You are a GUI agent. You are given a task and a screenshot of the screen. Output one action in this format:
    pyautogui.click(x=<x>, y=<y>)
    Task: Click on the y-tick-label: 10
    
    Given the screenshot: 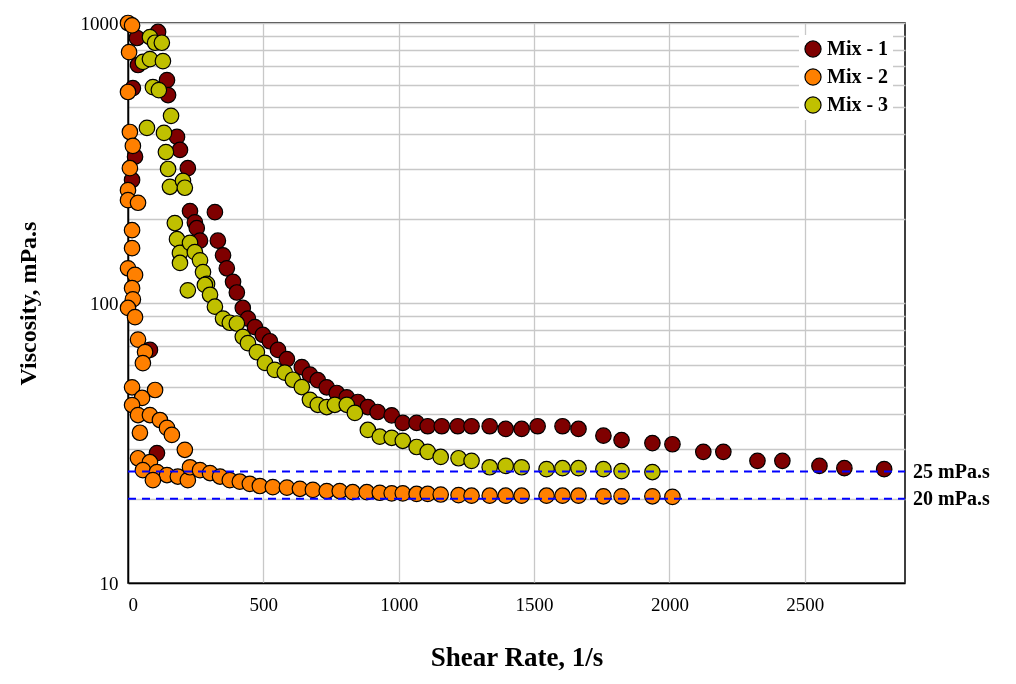 What is the action you would take?
    pyautogui.click(x=109, y=583)
    